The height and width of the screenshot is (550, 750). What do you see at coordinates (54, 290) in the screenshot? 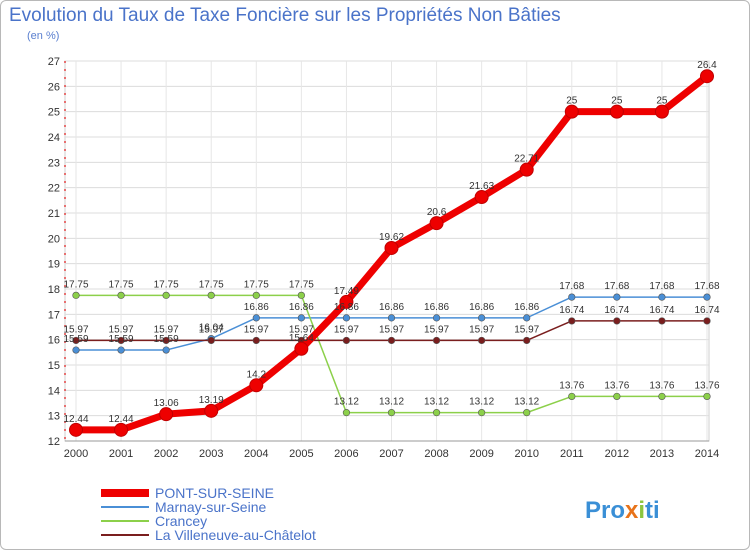
I see `y-tick-label: 18` at bounding box center [54, 290].